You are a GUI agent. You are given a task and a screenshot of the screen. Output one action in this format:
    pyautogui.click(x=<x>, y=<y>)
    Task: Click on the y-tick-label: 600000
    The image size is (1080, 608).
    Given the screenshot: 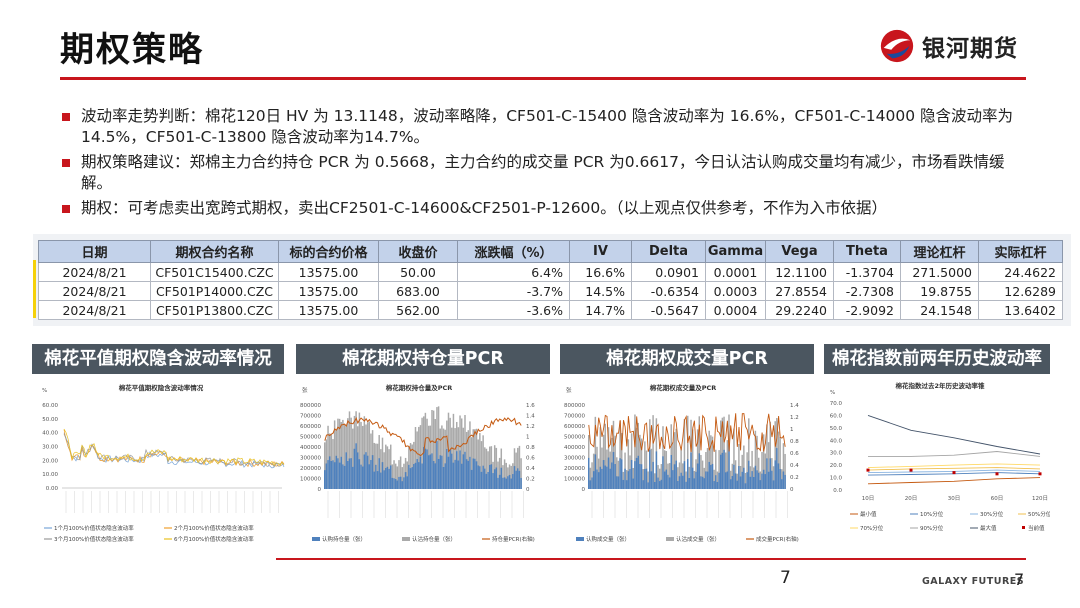 What is the action you would take?
    pyautogui.click(x=310, y=427)
    